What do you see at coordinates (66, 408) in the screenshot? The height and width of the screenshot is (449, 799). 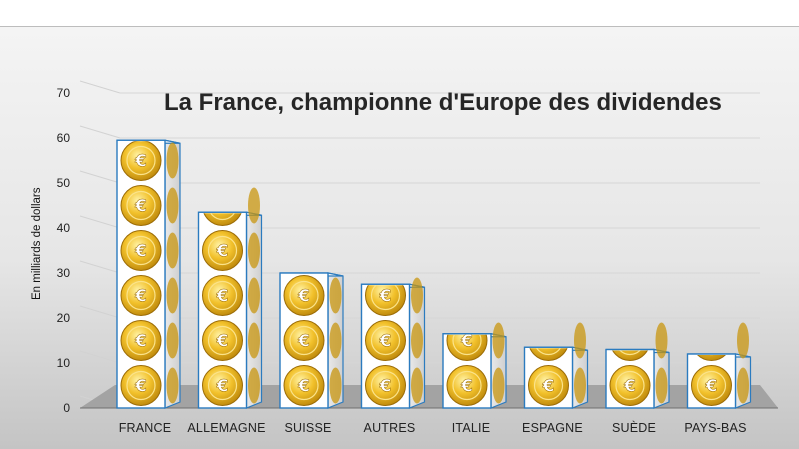 I see `y-tick-label: 0` at bounding box center [66, 408].